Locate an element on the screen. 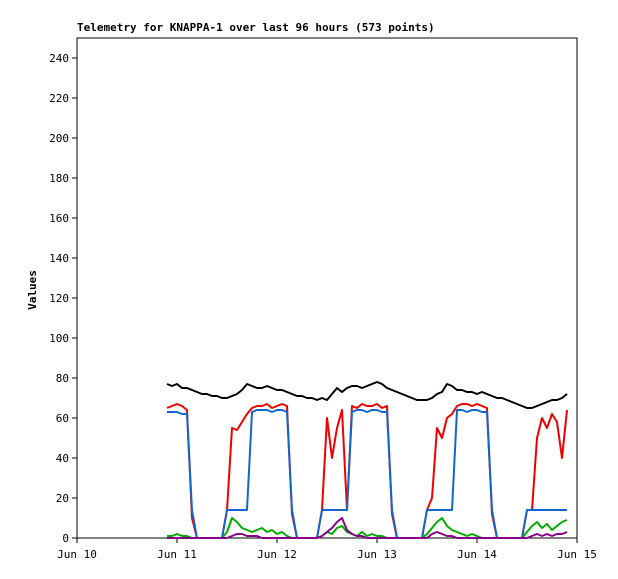 This screenshot has height=579, width=618. y-tick-label: 100 is located at coordinates (59, 338).